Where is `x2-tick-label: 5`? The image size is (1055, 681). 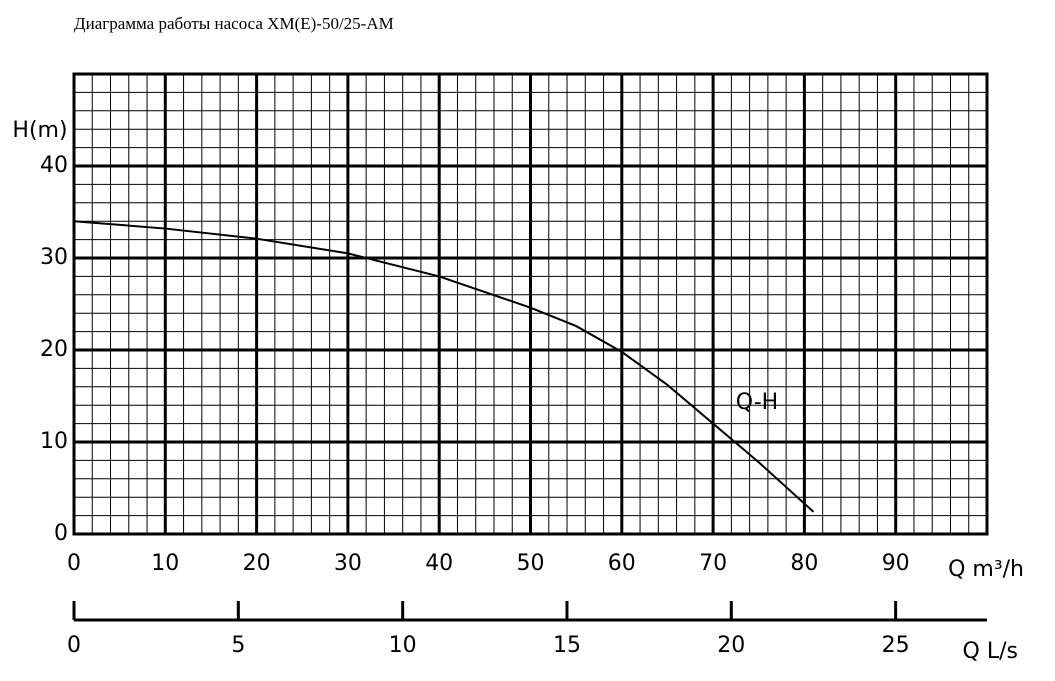 x2-tick-label: 5 is located at coordinates (238, 645).